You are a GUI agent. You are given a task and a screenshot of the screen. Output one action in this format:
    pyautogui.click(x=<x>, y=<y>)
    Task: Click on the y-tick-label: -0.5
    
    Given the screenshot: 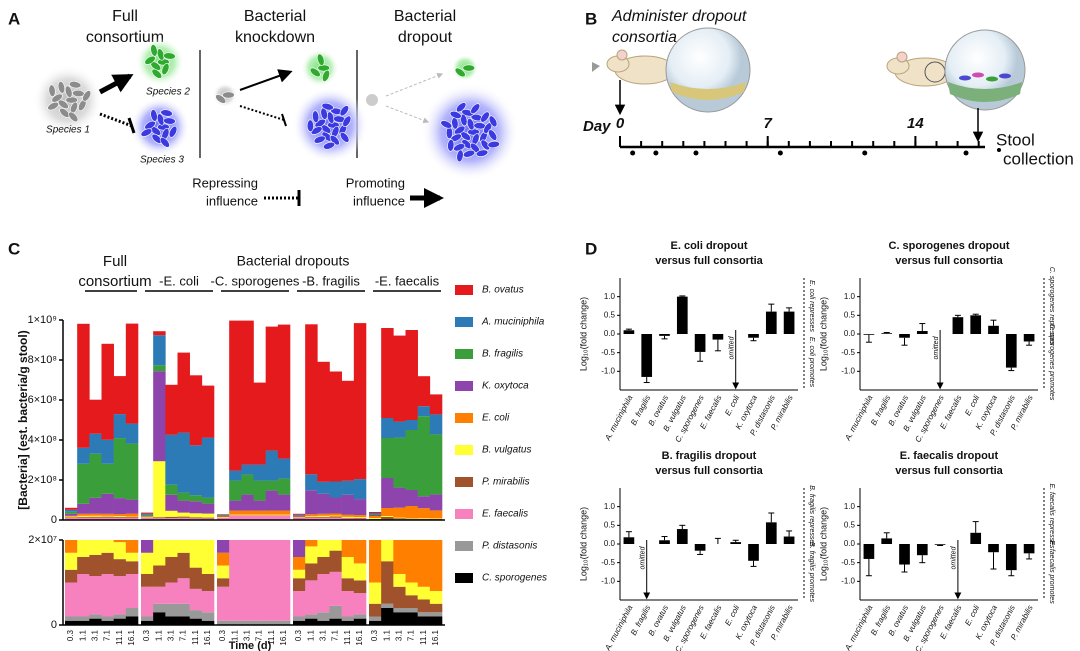 What is the action you would take?
    pyautogui.click(x=608, y=352)
    